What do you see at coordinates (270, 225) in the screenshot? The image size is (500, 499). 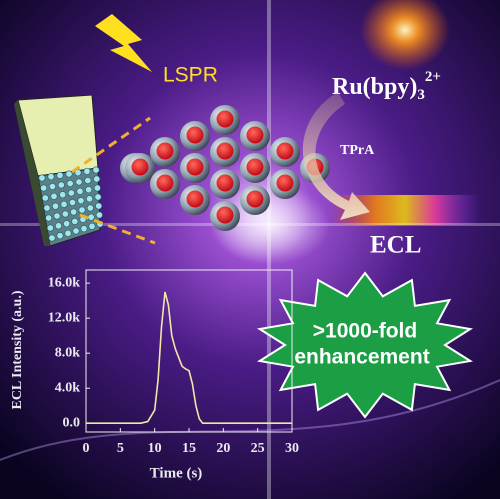 I see `flare` at bounding box center [270, 225].